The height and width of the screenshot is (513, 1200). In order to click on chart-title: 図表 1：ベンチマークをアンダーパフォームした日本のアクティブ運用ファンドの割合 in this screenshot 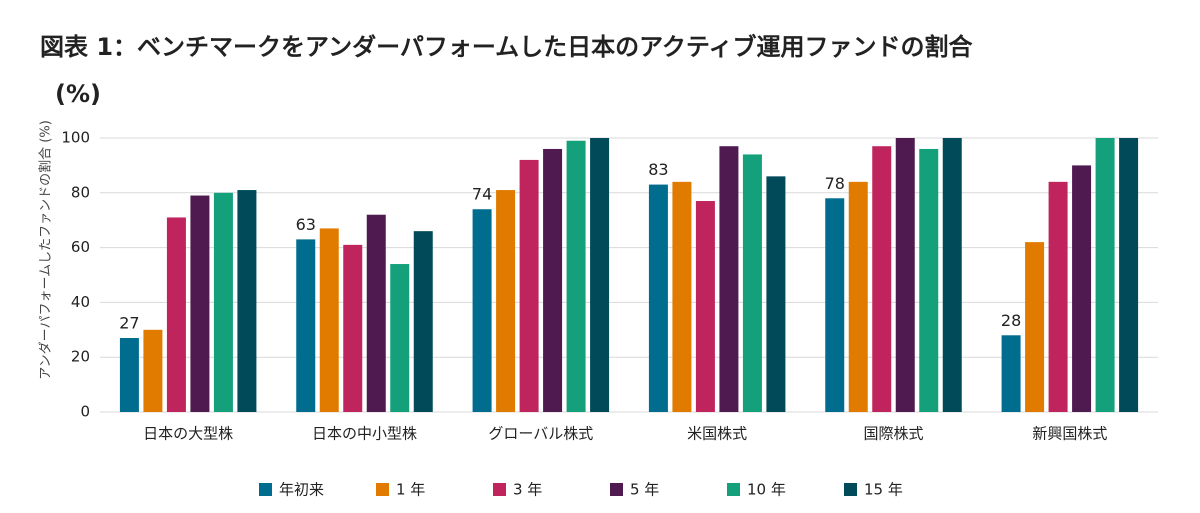, I will do `click(506, 47)`.